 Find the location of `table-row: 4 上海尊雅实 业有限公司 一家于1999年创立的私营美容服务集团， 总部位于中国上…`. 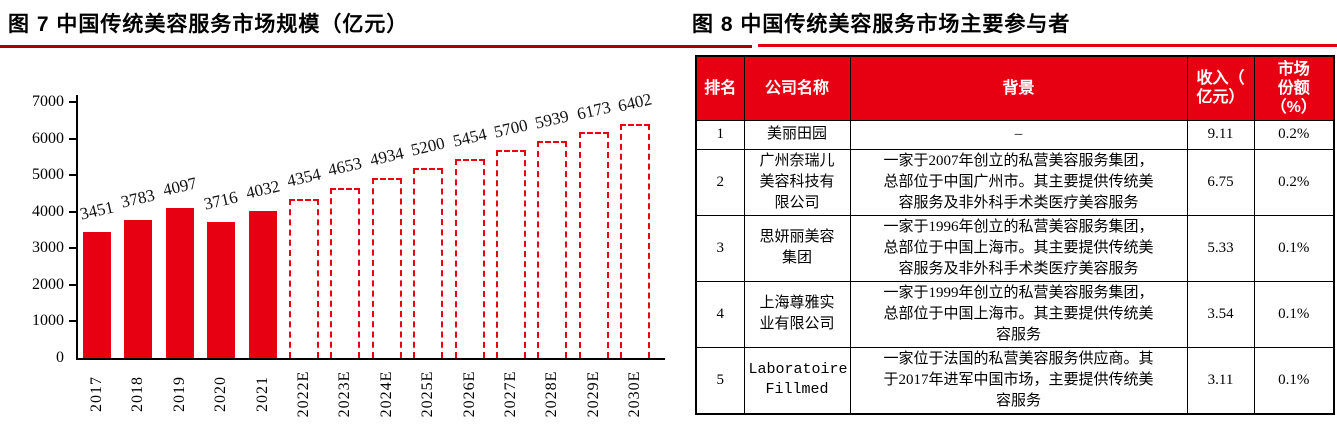

table-row: 4 上海尊雅实 业有限公司 一家于1999年创立的私营美容服务集团， 总部位于中国上… is located at coordinates (1015, 314).